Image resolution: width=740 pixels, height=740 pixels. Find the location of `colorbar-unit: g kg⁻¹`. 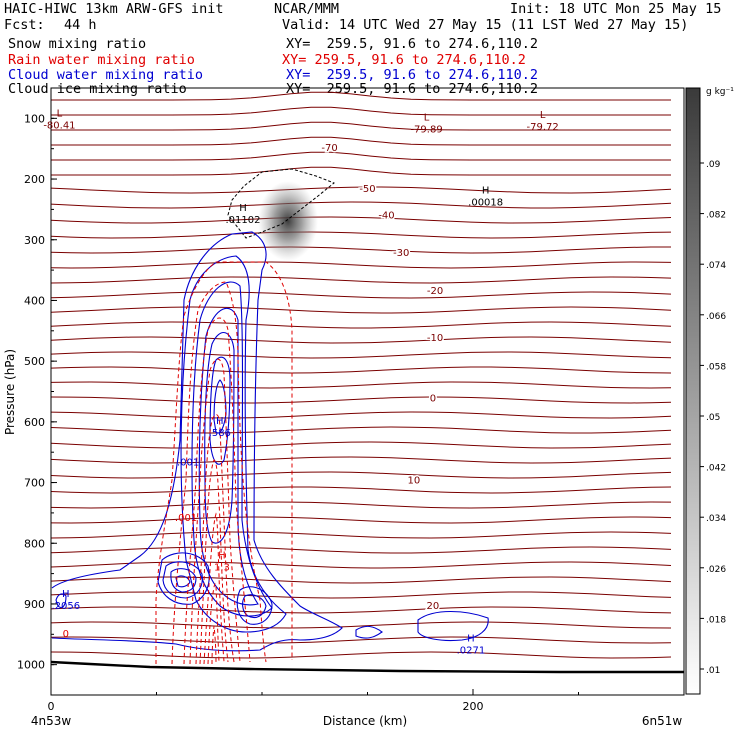

colorbar-unit: g kg⁻¹ is located at coordinates (720, 92).